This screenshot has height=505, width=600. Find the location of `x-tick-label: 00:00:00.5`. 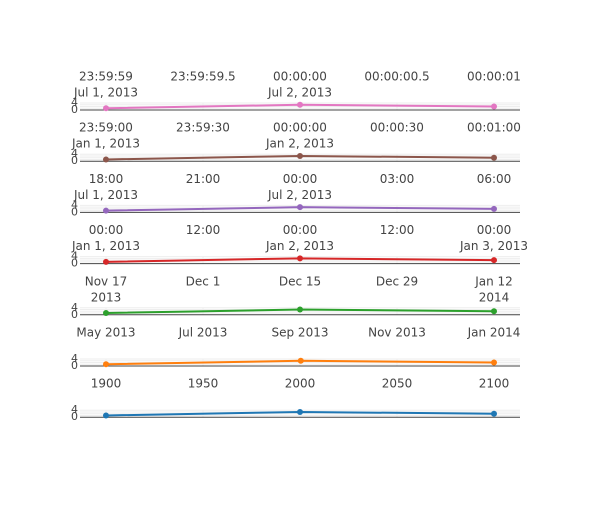

x-tick-label: 00:00:00.5 is located at coordinates (396, 77).